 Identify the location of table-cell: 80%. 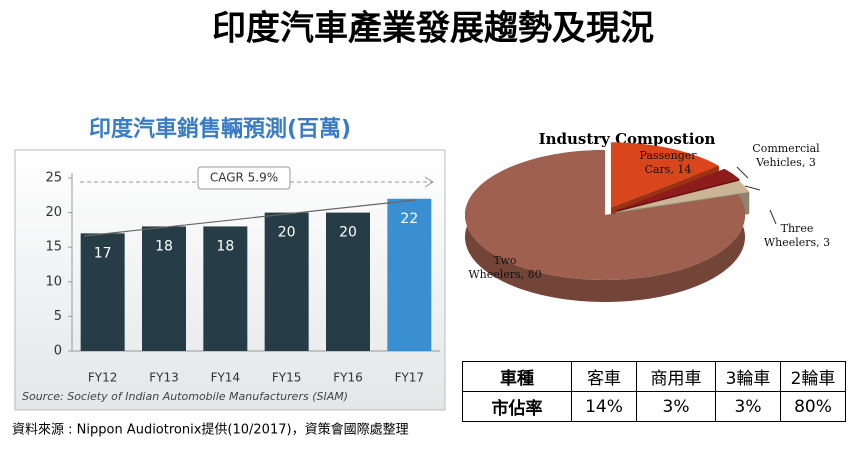
(813, 406).